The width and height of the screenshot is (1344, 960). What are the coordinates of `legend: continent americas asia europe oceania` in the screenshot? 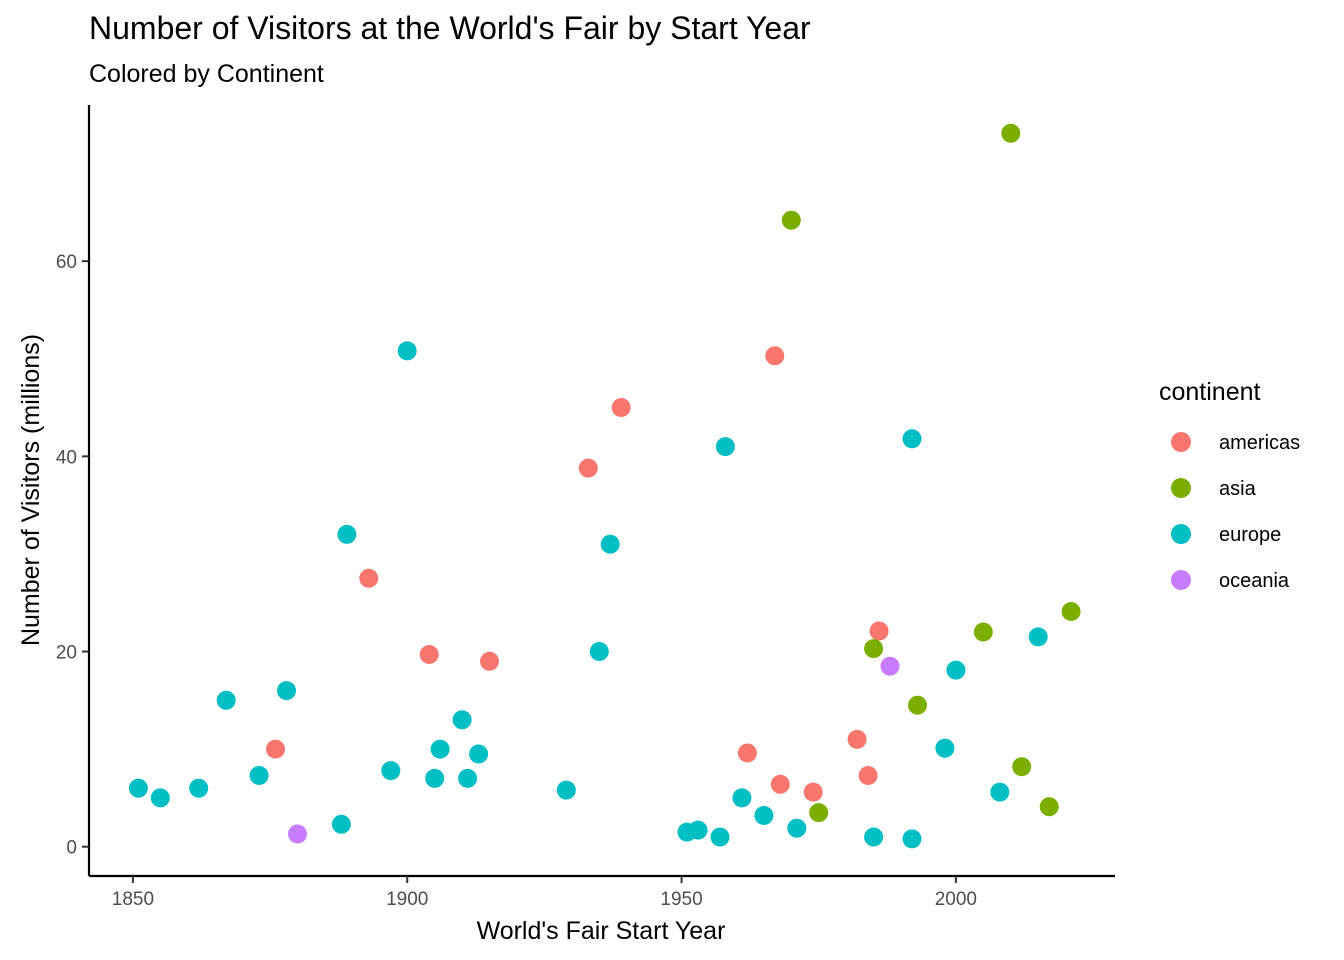 It's located at (1229, 485).